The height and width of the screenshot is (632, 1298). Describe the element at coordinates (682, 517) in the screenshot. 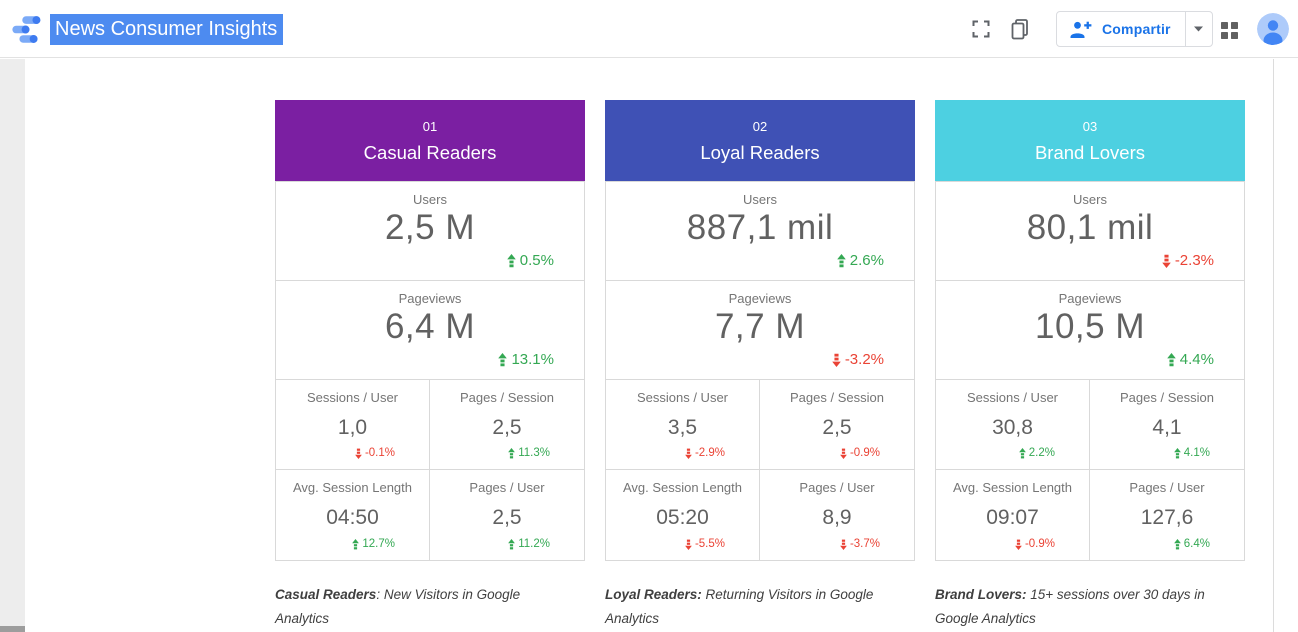

I see `metric-value: 05:20` at that location.